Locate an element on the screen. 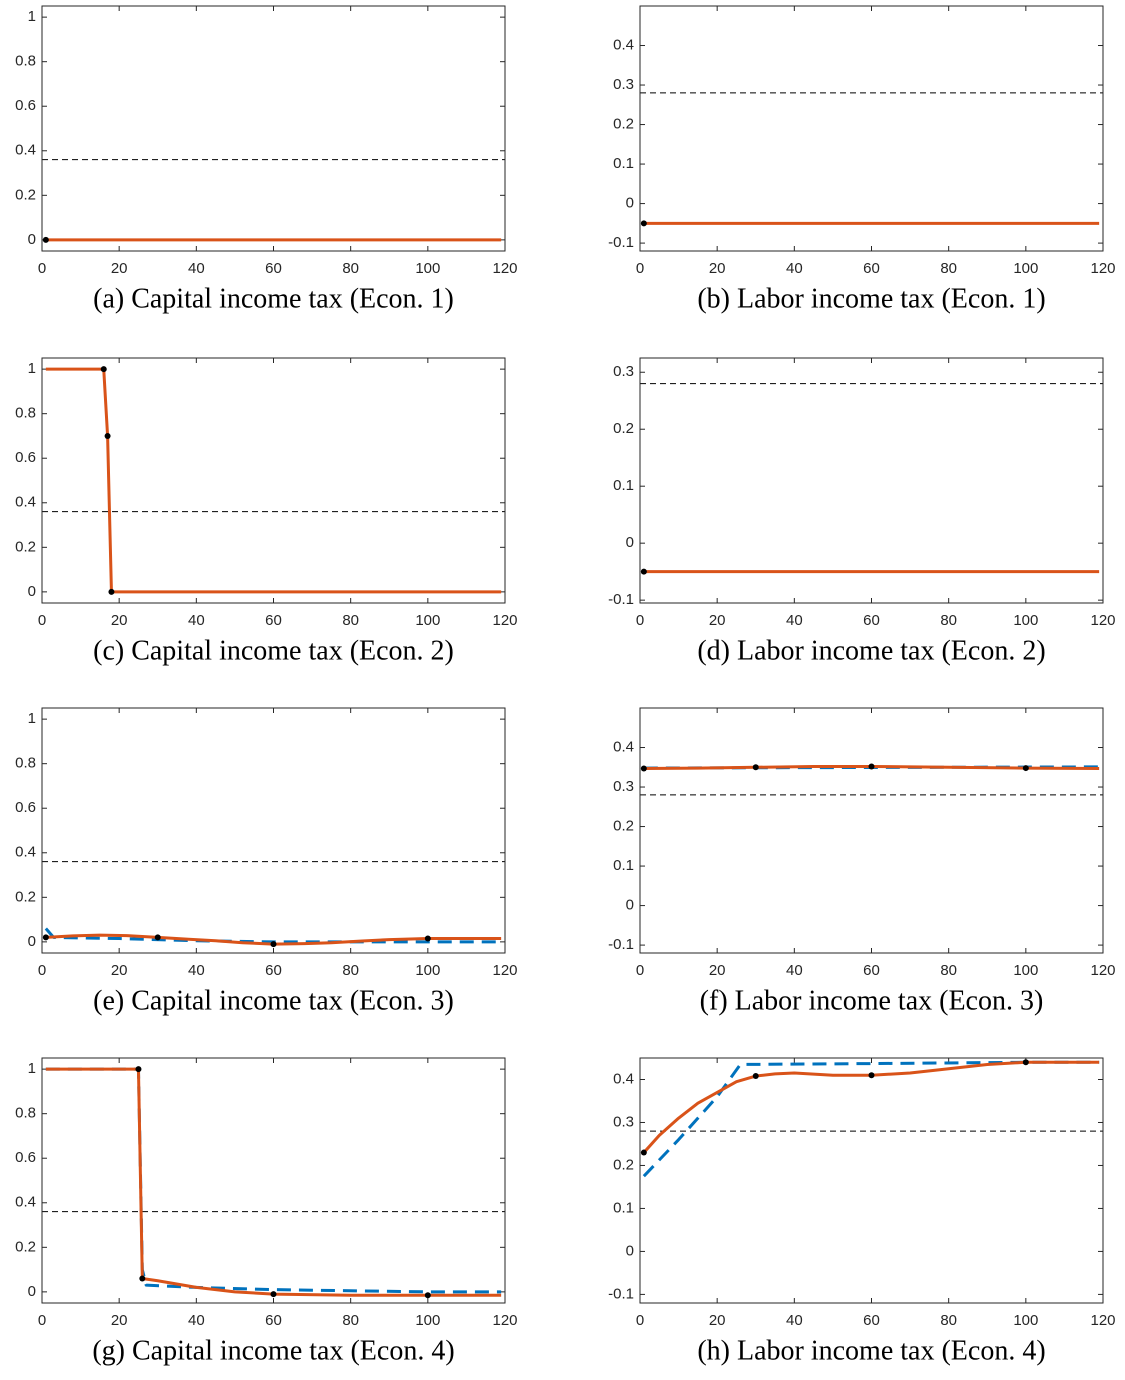  caption: (h) Labor income tax (Econ. 4) is located at coordinates (871, 1350).